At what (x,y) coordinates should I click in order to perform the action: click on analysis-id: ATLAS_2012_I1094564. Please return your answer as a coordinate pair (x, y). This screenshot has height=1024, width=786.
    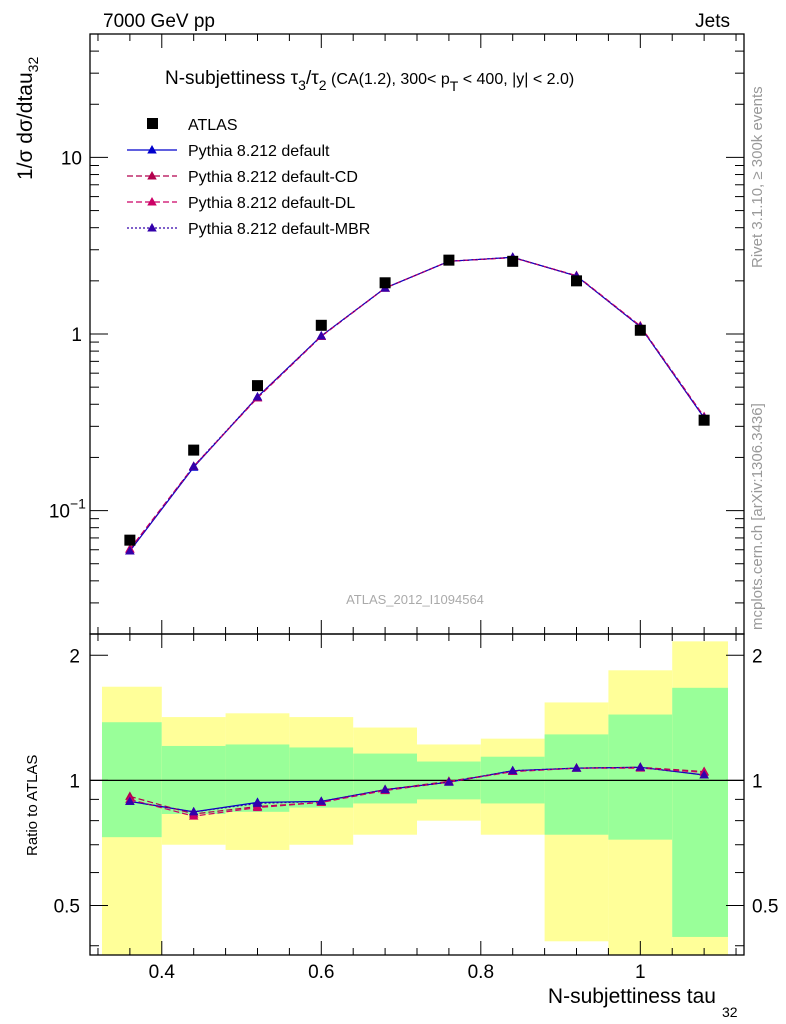
    Looking at the image, I should click on (415, 599).